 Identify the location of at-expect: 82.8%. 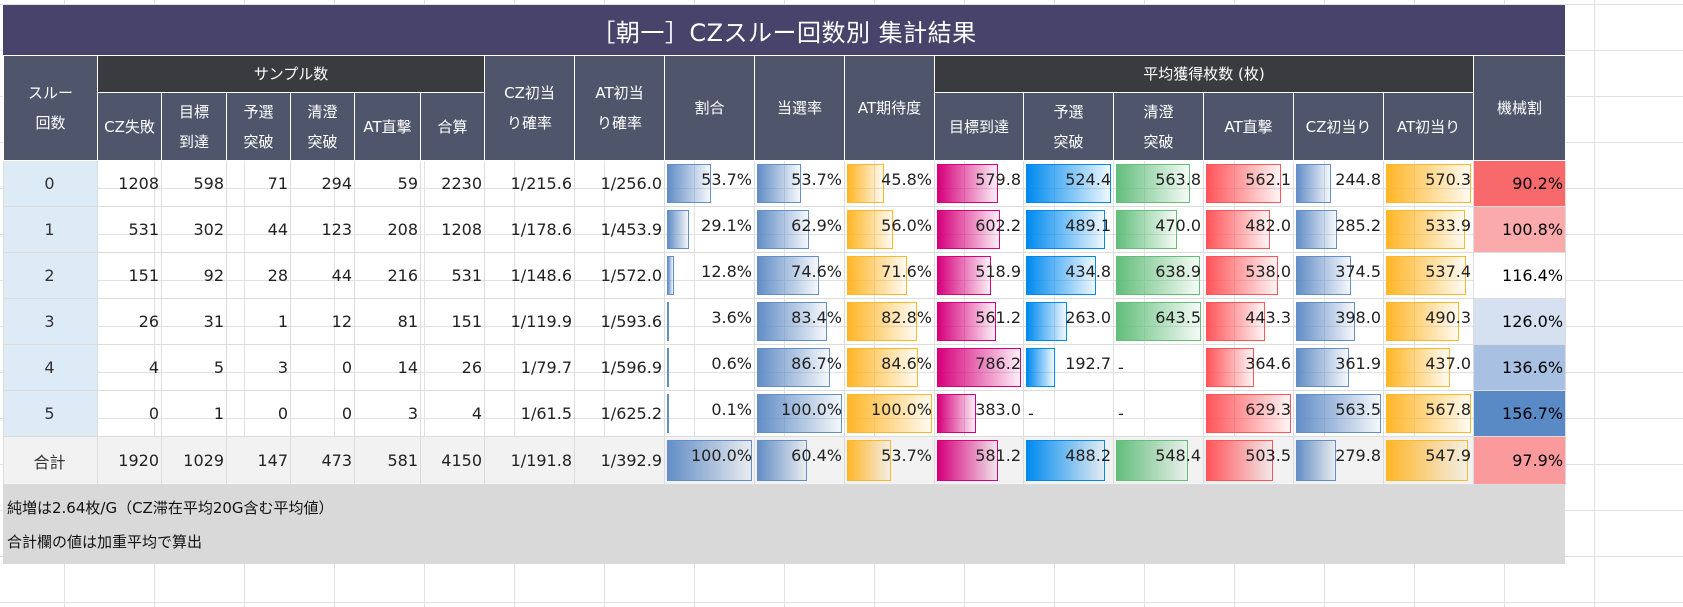
(889, 321).